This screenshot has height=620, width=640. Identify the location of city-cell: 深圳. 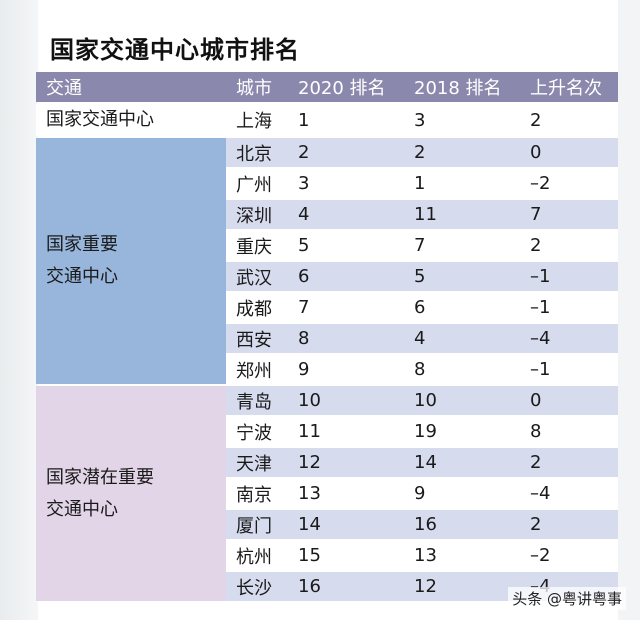
(257, 214).